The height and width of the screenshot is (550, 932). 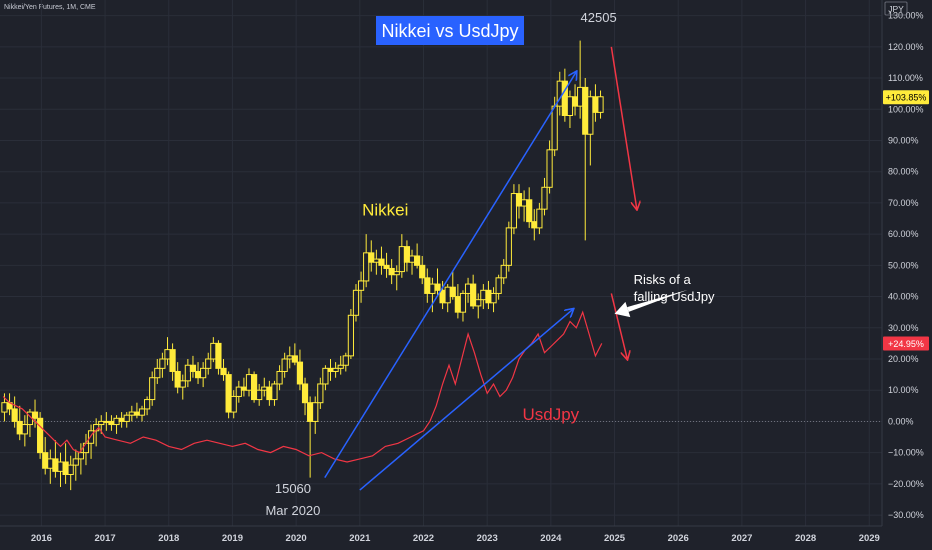 What do you see at coordinates (292, 510) in the screenshot?
I see `annotation-4: Mar 2020` at bounding box center [292, 510].